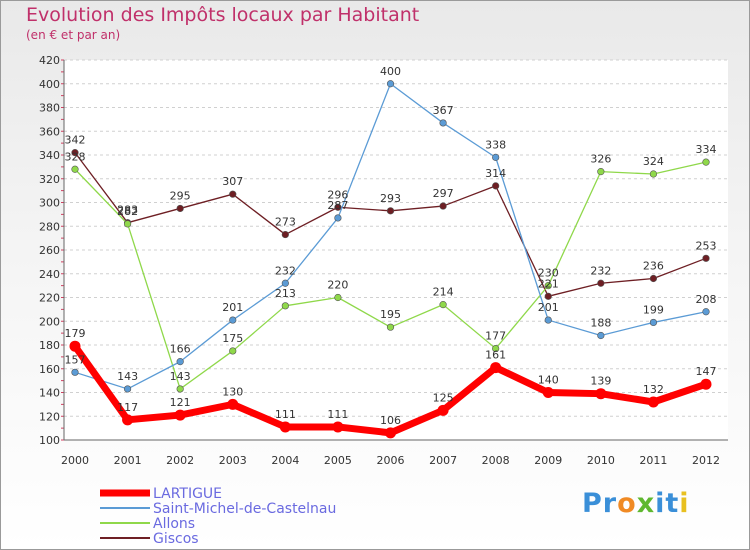  I want to click on data-label-1-4: 232, so click(285, 270).